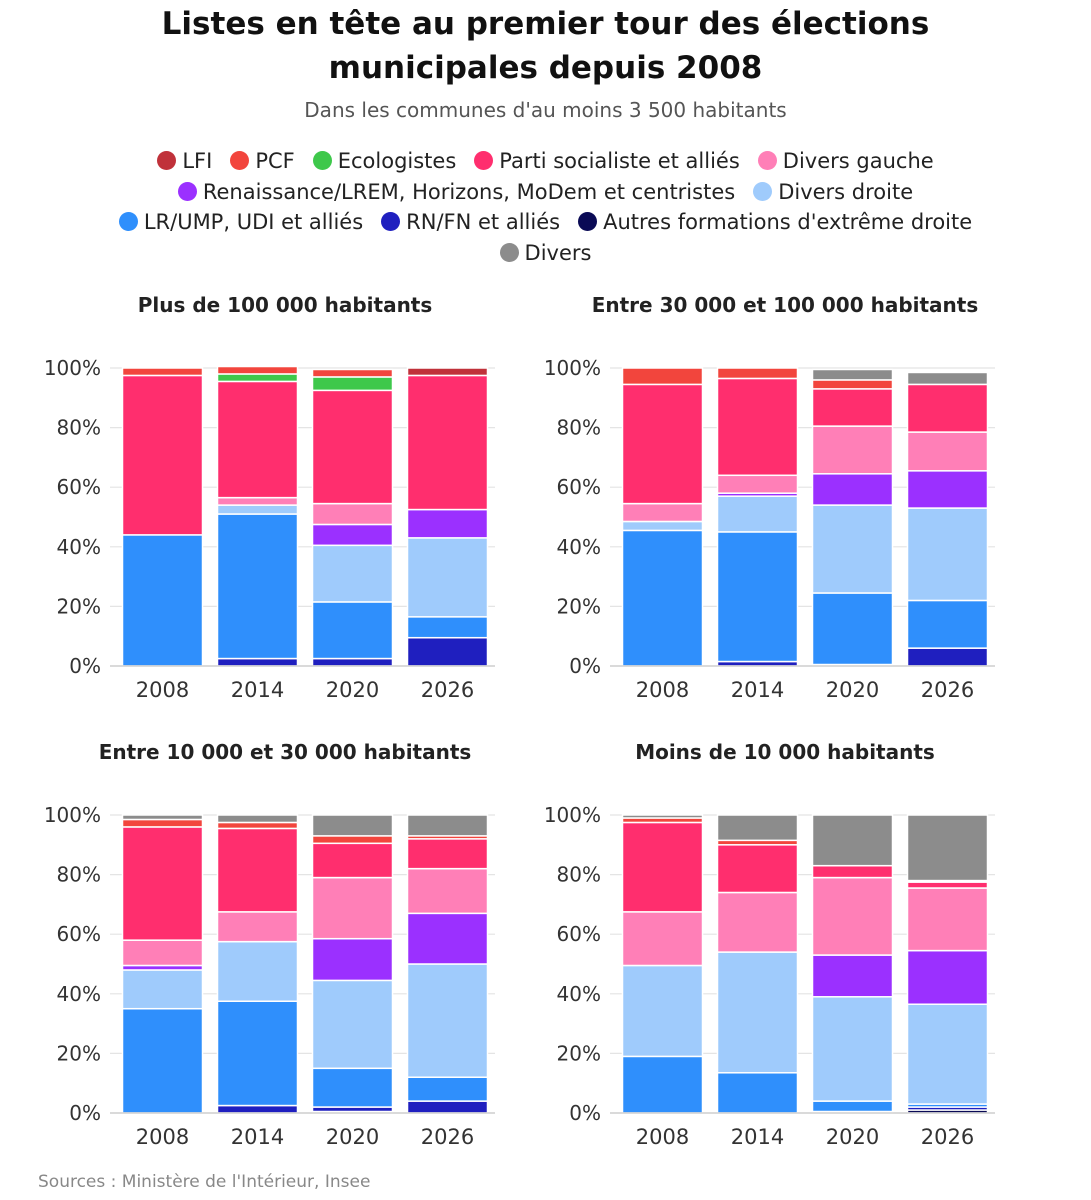 The image size is (1091, 1200). I want to click on legend-item: LR/UMP, UDI et alliés, so click(241, 222).